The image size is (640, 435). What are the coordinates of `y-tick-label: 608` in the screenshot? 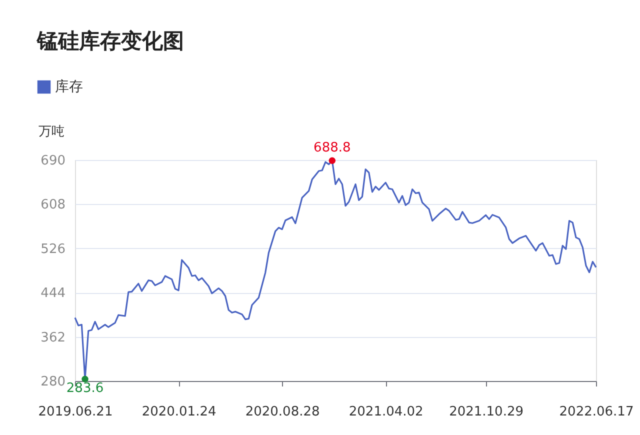 It's located at (53, 205).